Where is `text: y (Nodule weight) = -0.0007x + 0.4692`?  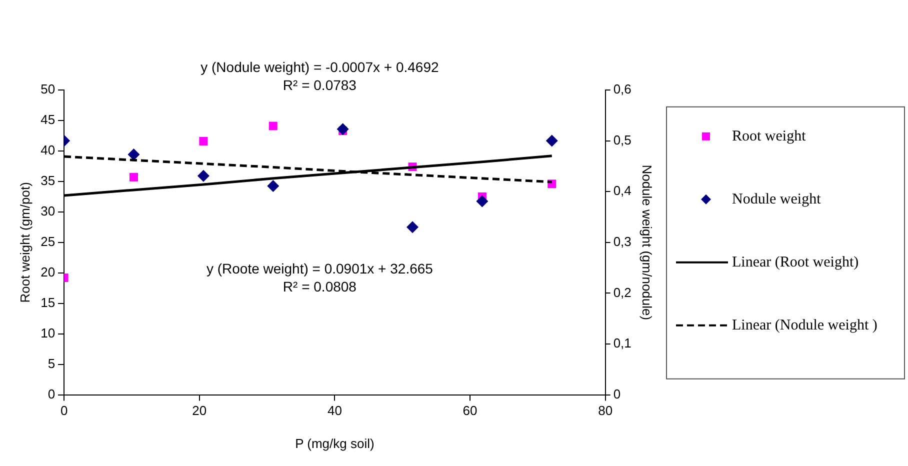 text: y (Nodule weight) = -0.0007x + 0.4692 is located at coordinates (319, 66).